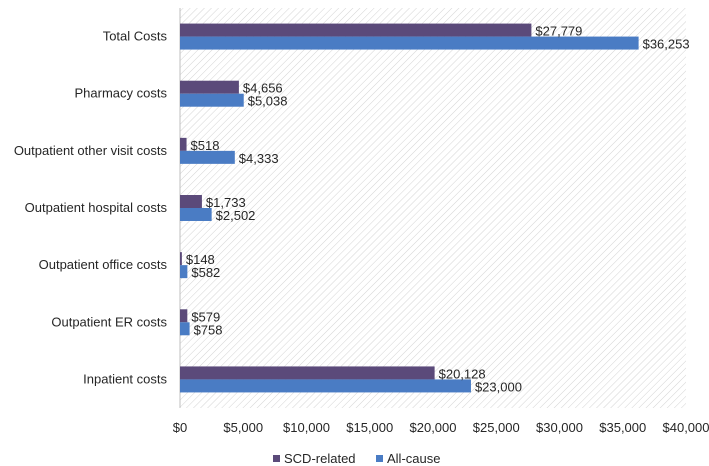 The height and width of the screenshot is (466, 709). I want to click on data-label-scd-related-outpatient-er-costs: $579, so click(205, 316).